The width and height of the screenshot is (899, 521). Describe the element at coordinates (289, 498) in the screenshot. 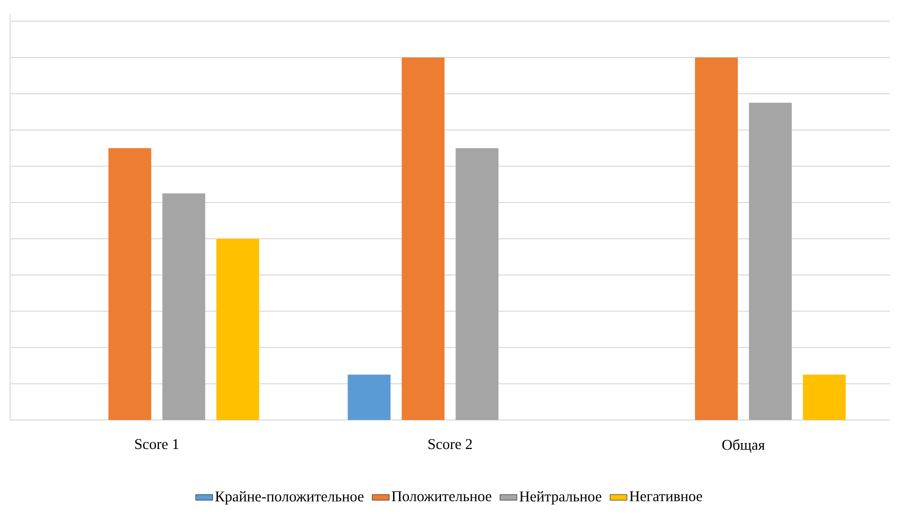

I see `legend-label: Крайне-положительное` at that location.